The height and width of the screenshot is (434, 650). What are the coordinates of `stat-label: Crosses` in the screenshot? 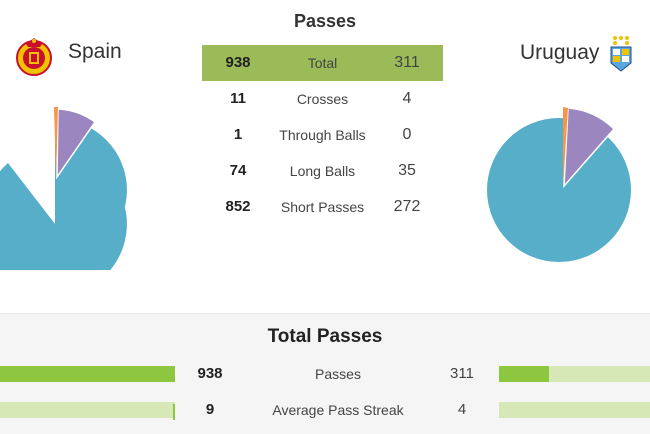 It's located at (322, 99).